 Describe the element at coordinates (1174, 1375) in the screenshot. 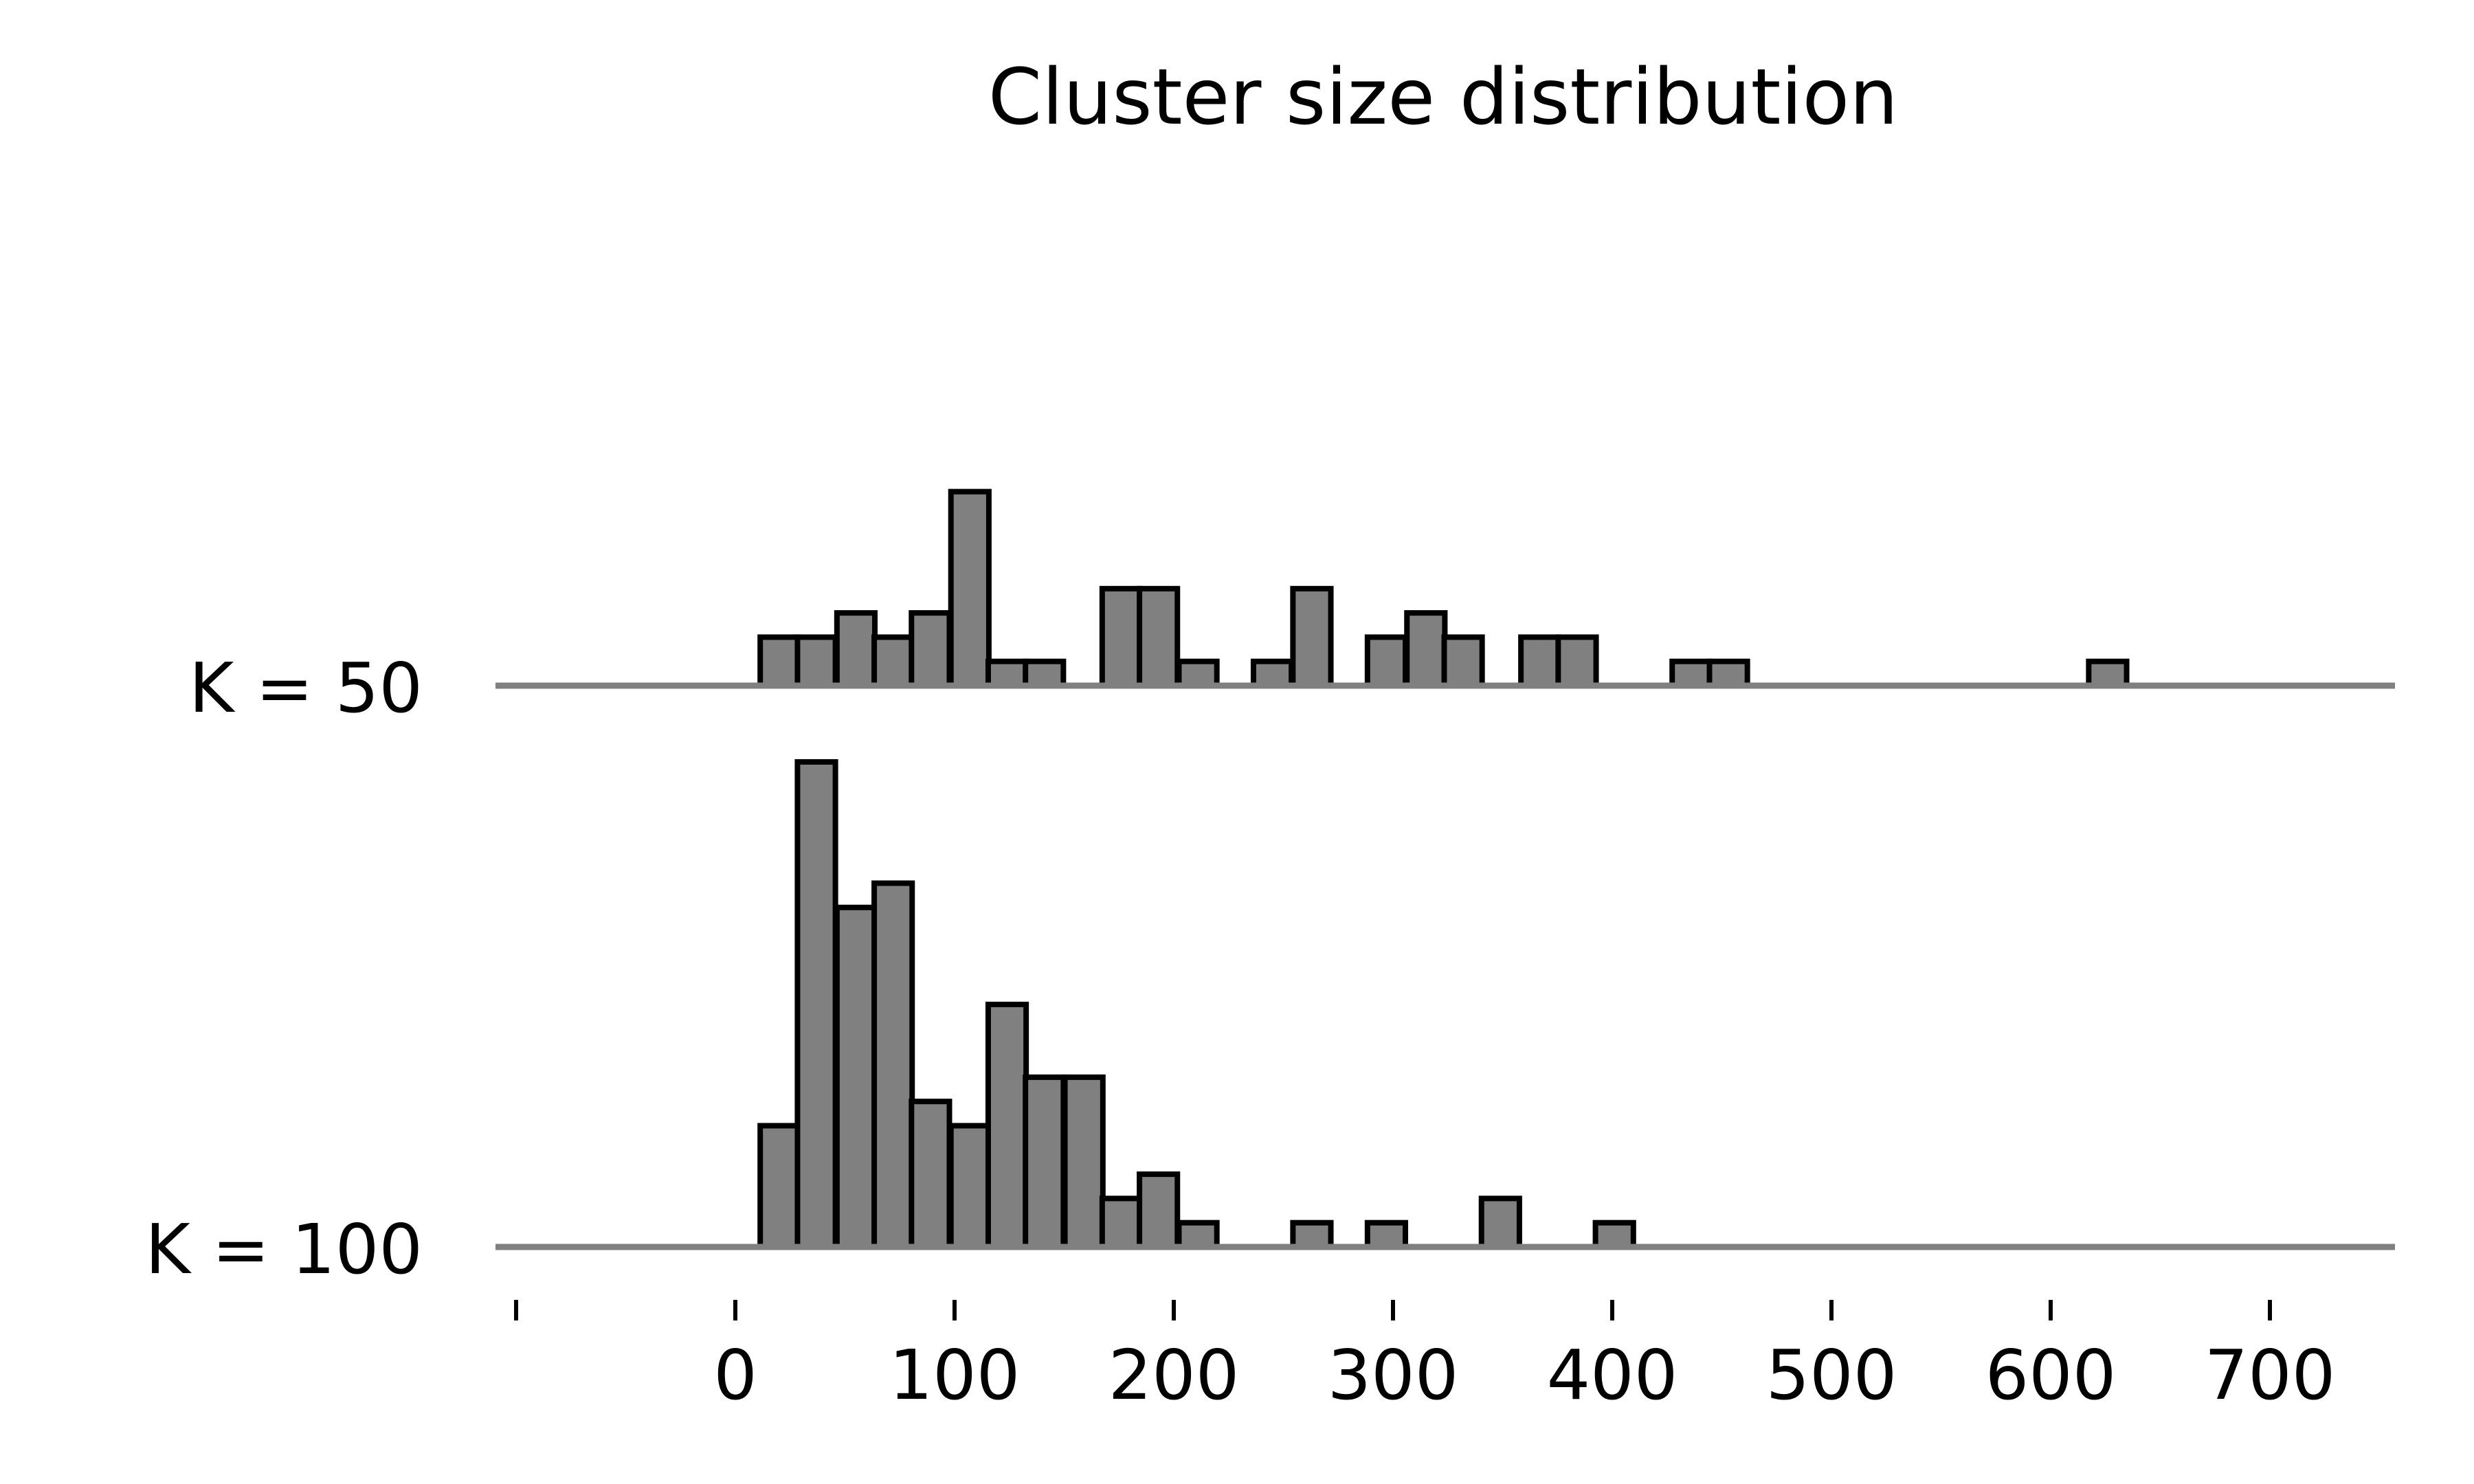

I see `x-tick-label: 200` at that location.